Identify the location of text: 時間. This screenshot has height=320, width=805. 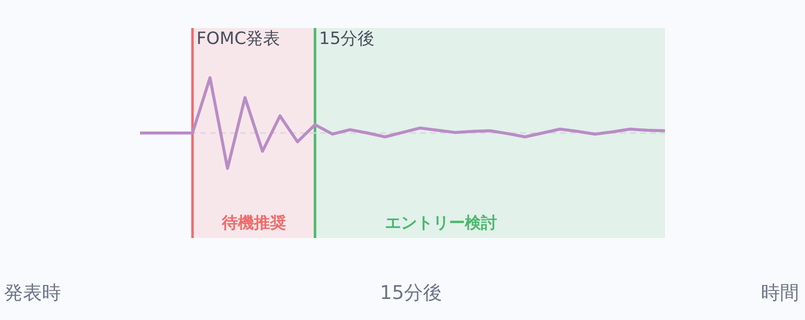
(780, 293).